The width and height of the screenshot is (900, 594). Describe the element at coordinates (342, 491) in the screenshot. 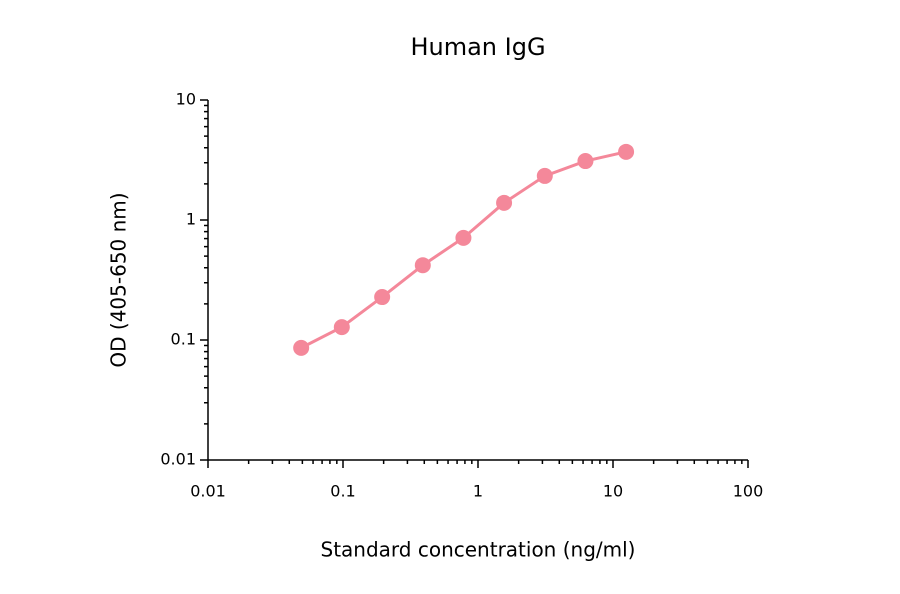

I see `x-tick-label: 0.1` at that location.